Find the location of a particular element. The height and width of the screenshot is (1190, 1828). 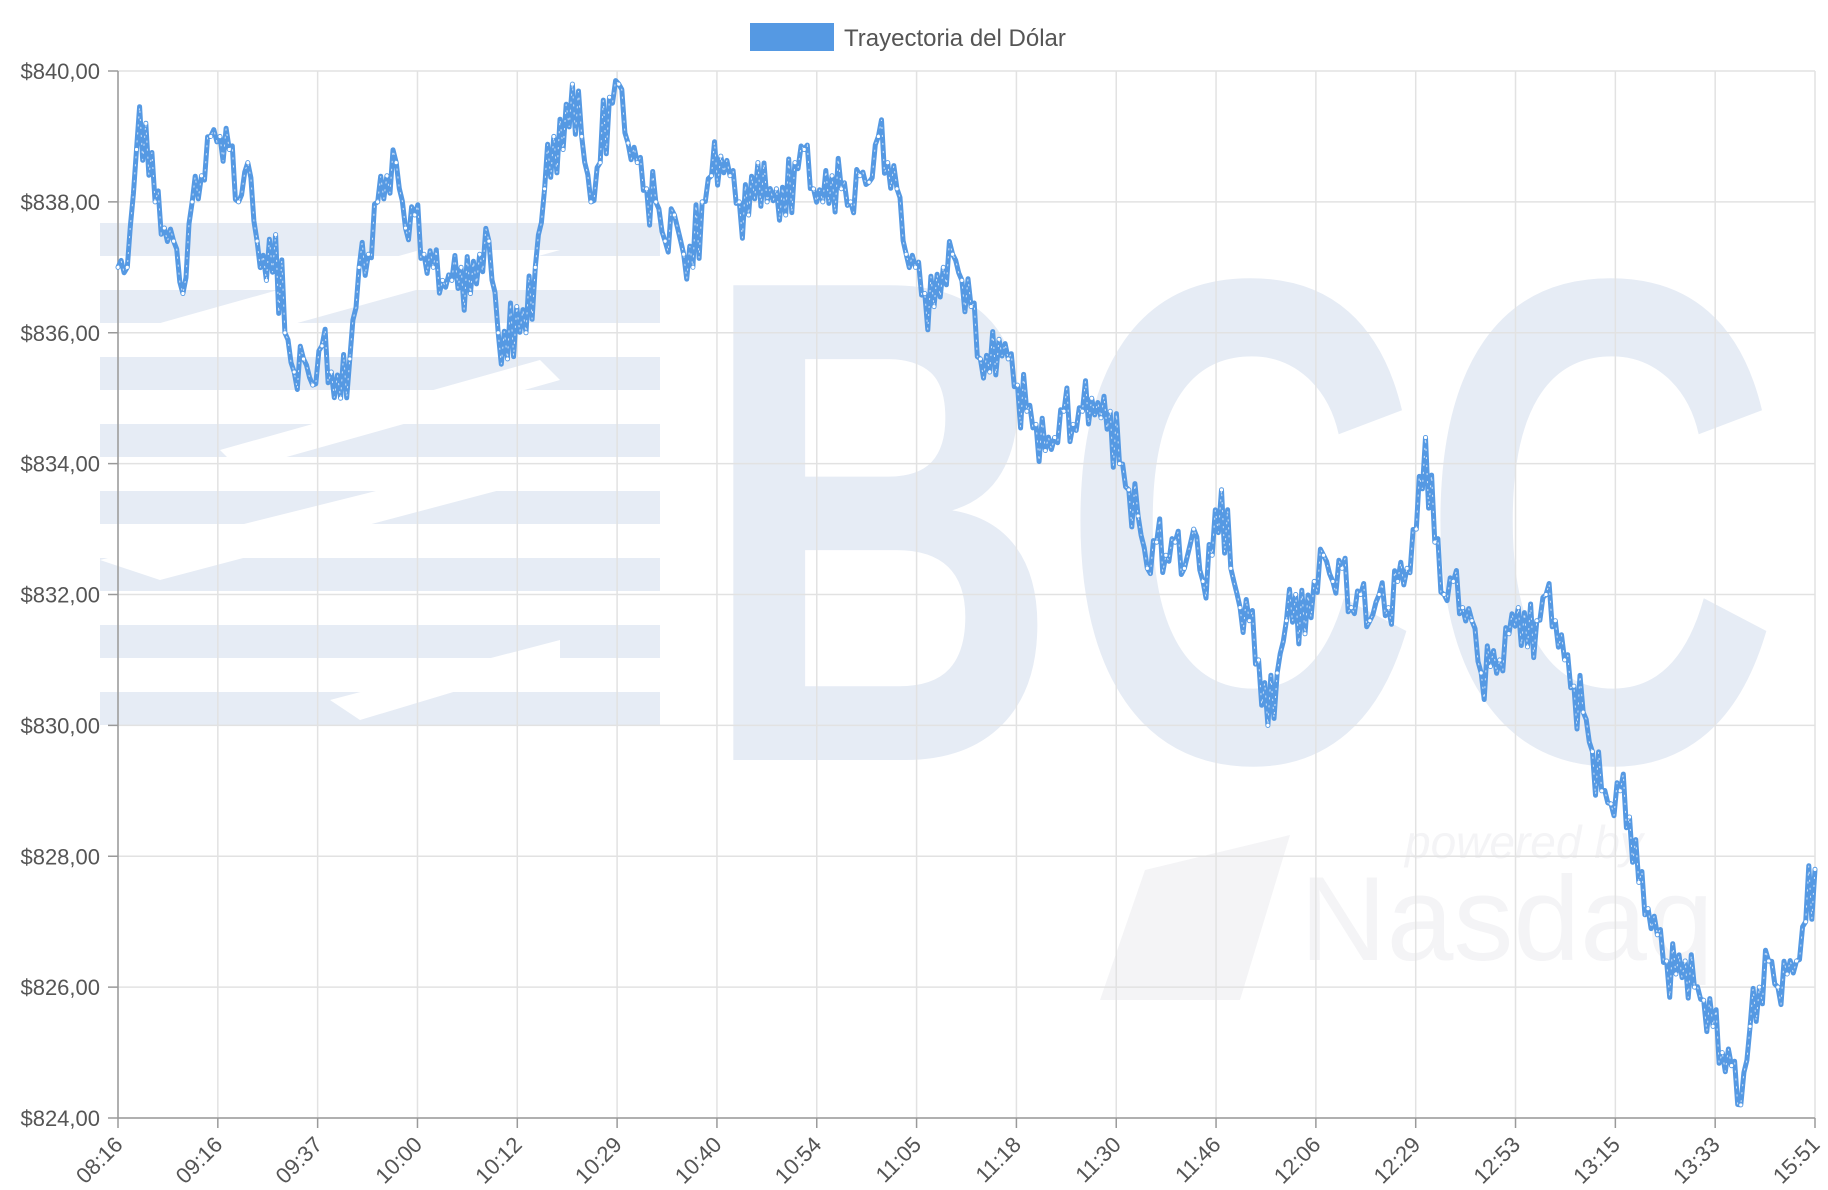

legend: Trayectoria del Dólar is located at coordinates (908, 37).